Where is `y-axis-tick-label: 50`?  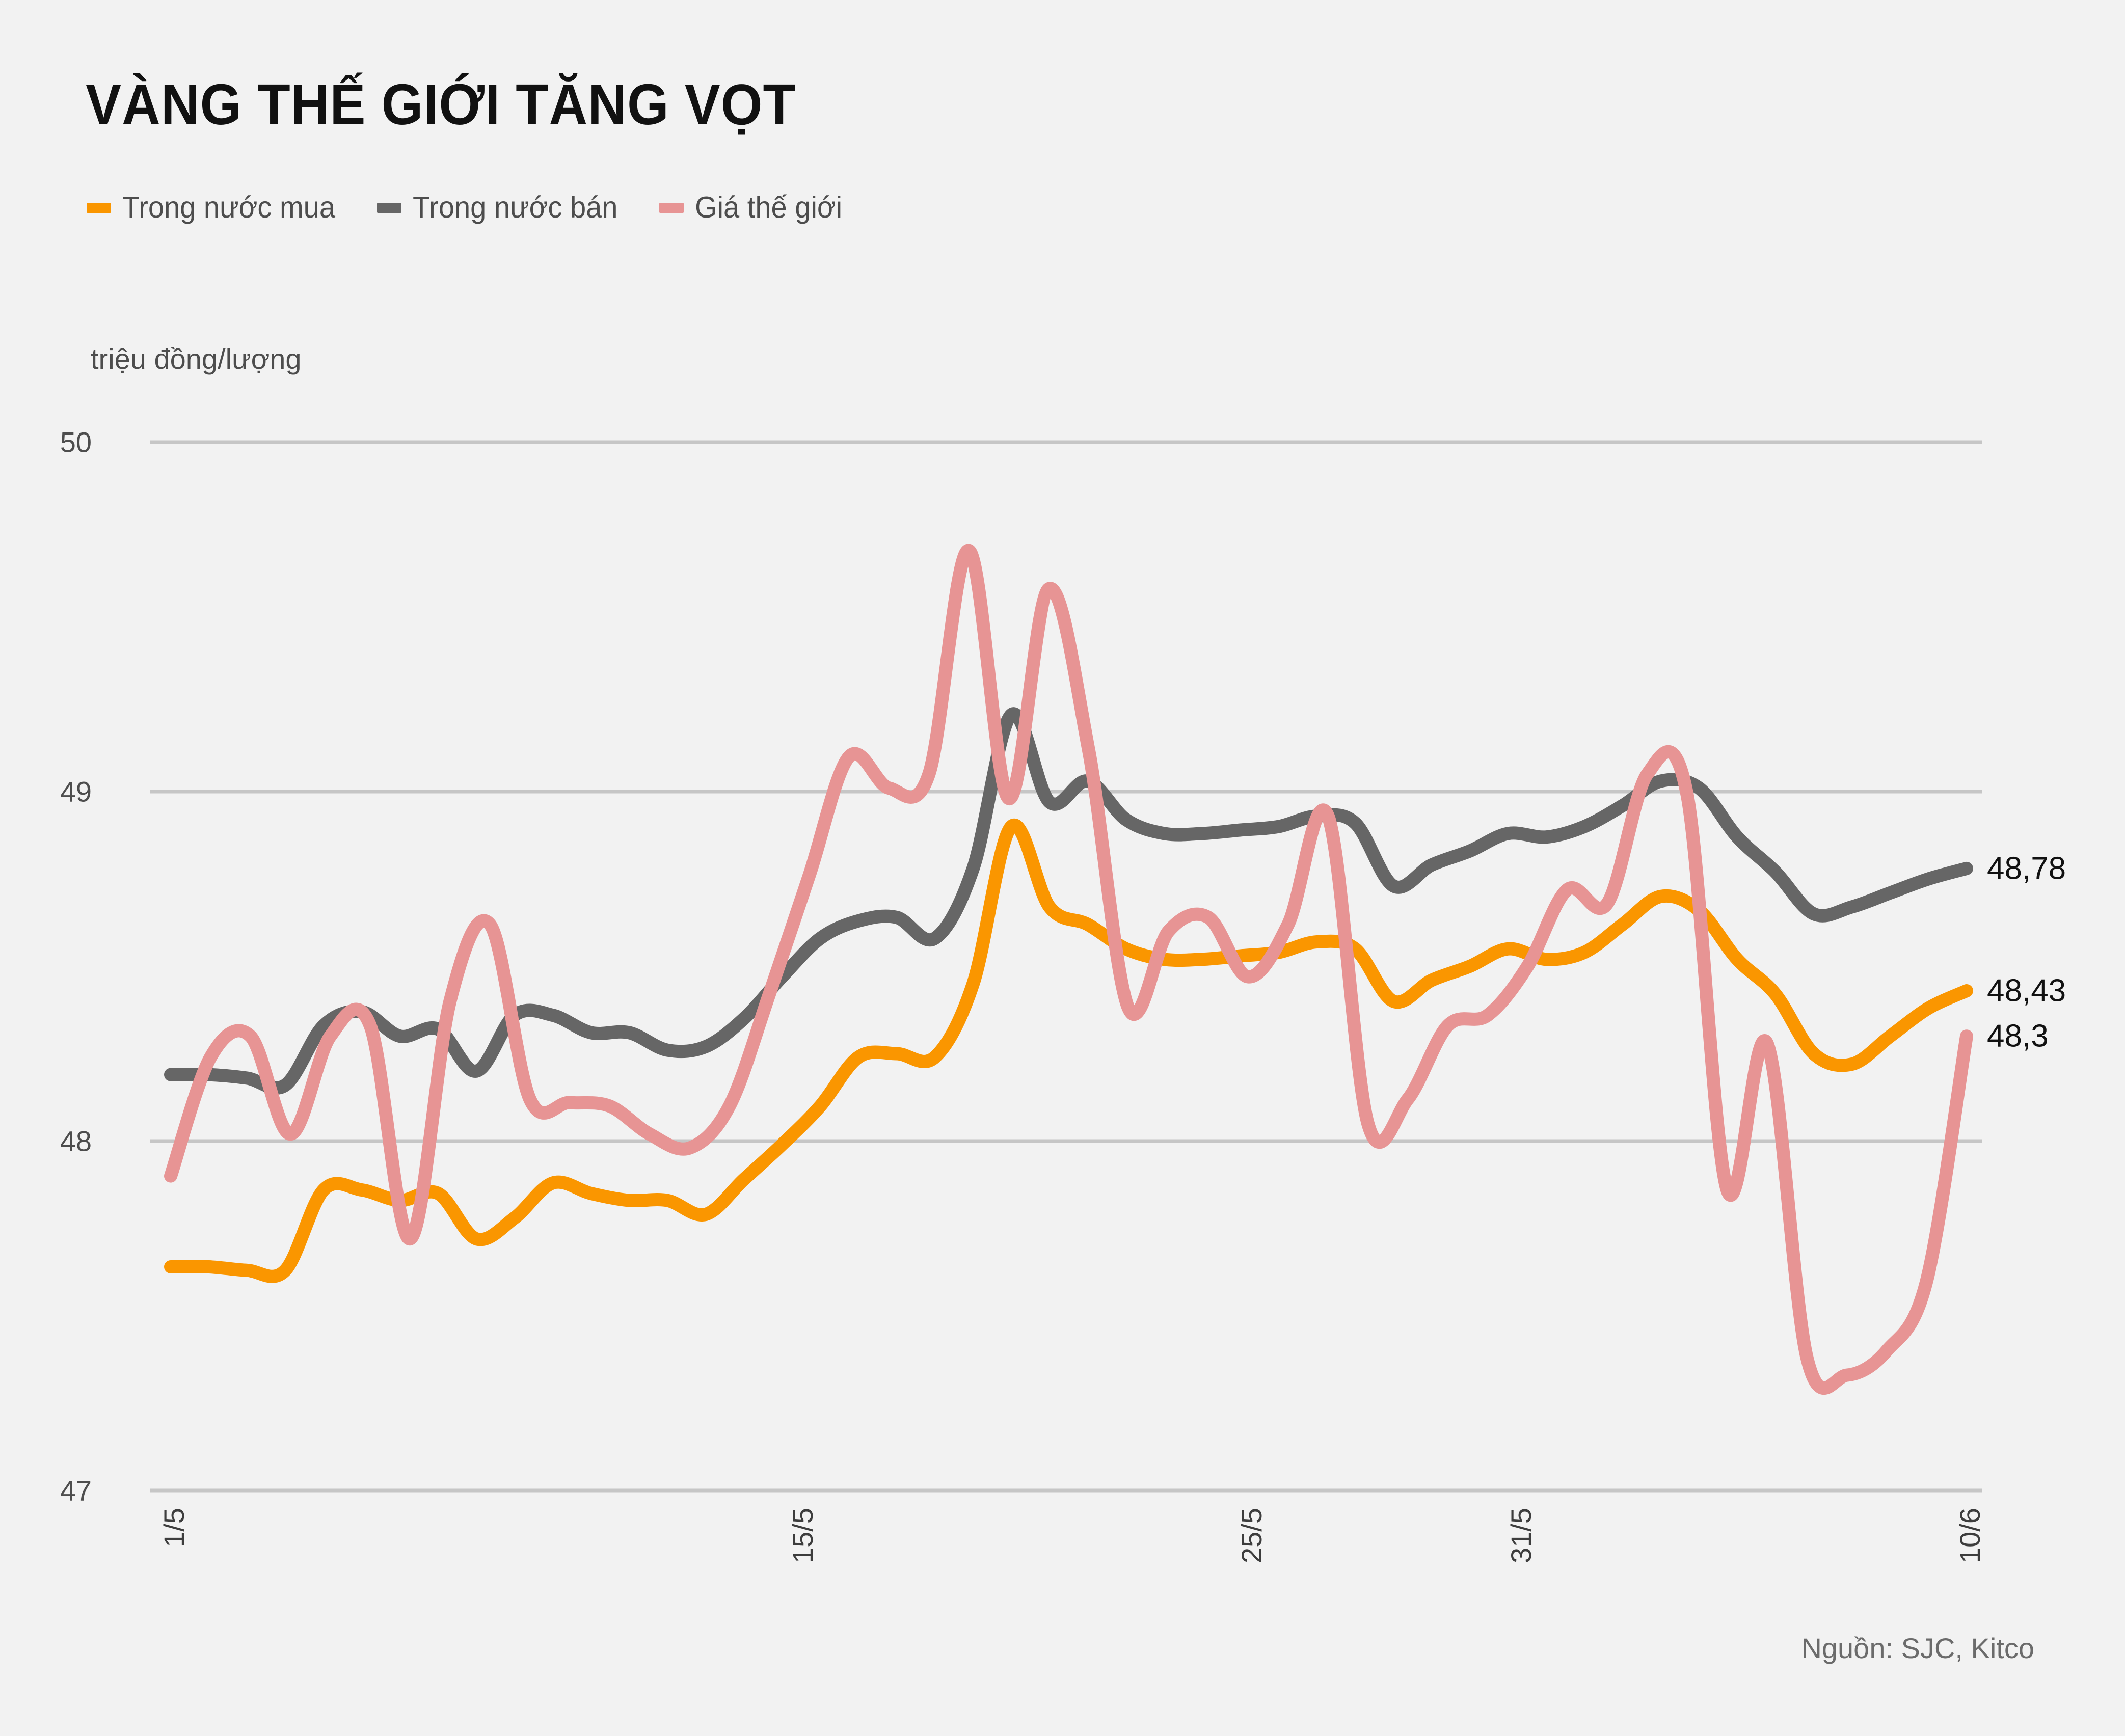
y-axis-tick-label: 50 is located at coordinates (76, 442).